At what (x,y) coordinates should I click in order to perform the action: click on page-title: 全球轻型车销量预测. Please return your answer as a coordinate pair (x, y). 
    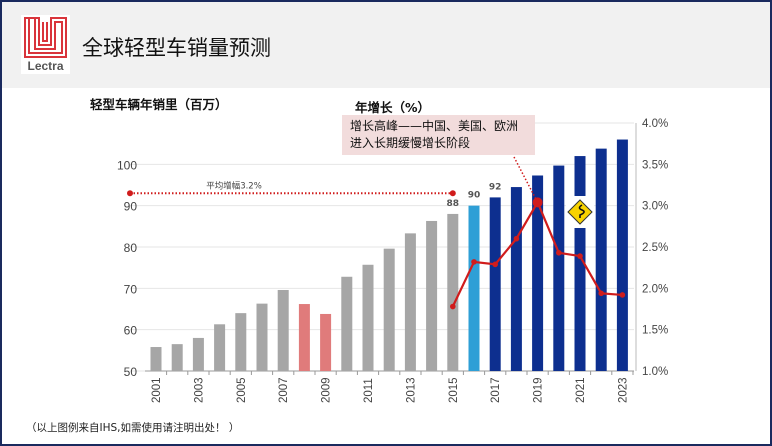
    Looking at the image, I should click on (176, 48).